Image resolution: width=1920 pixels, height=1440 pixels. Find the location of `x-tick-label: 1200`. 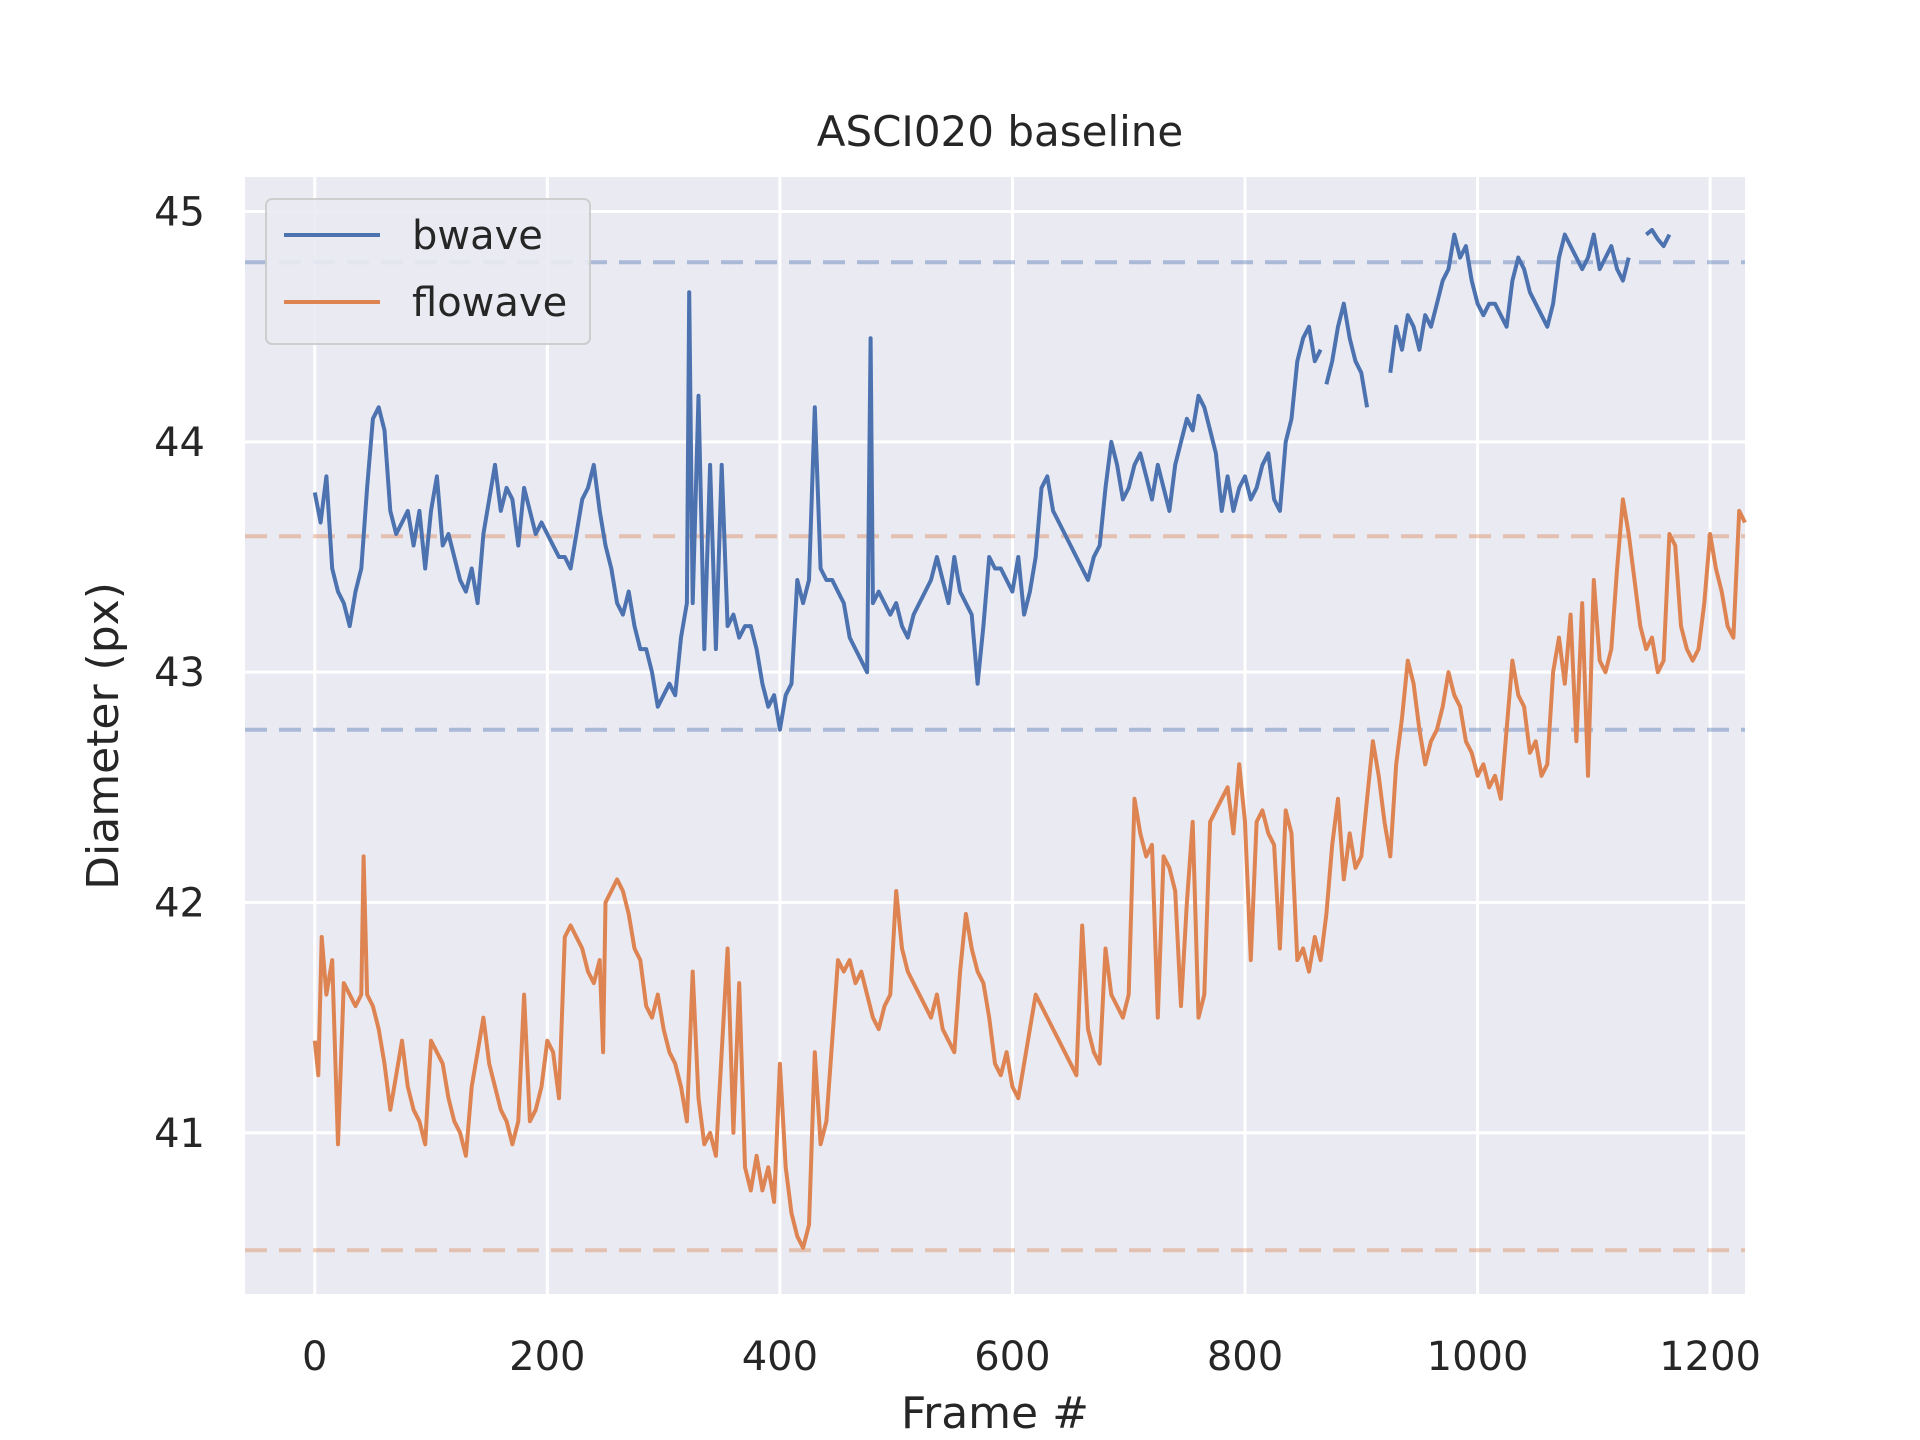

x-tick-label: 1200 is located at coordinates (1710, 1357).